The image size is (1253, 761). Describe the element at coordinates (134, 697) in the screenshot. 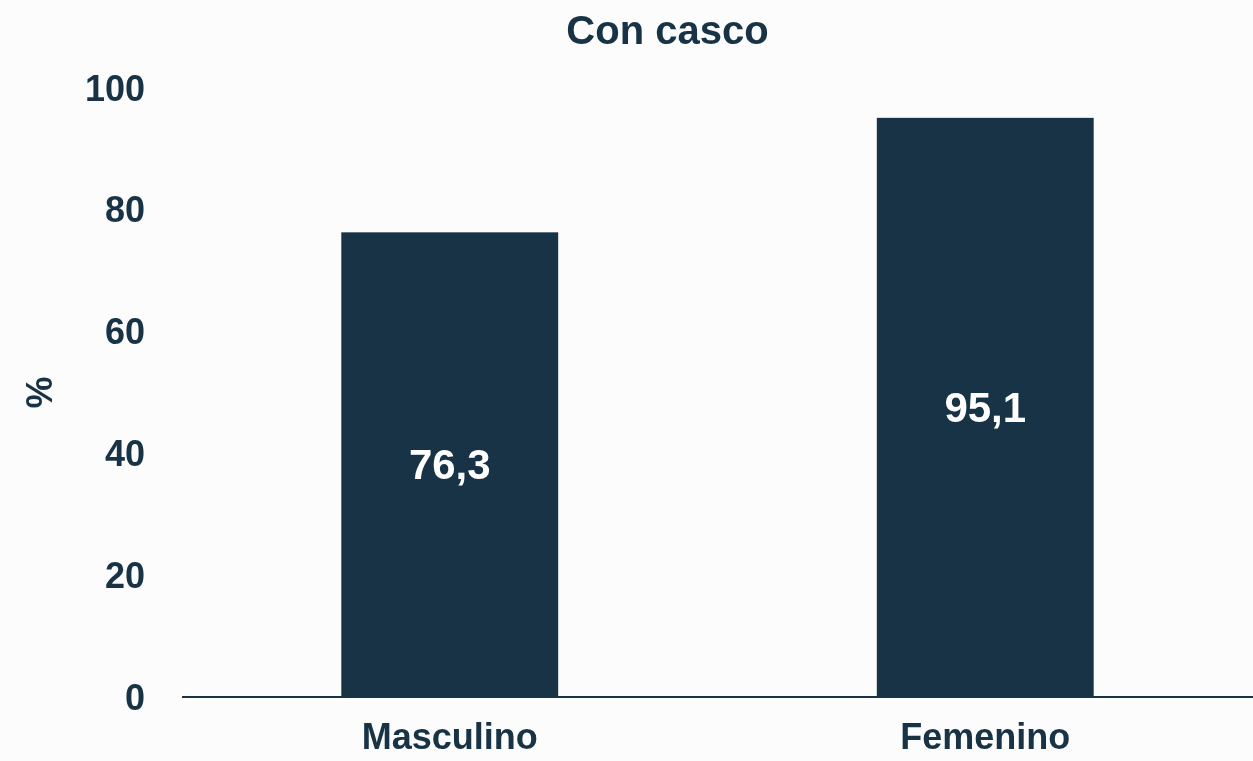

I see `y-tick-label: 0` at that location.